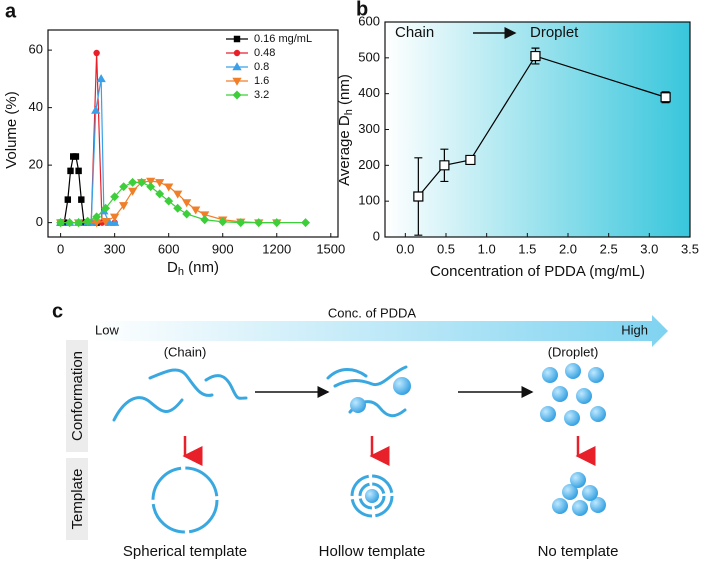  What do you see at coordinates (537, 271) in the screenshot?
I see `x-axis-label: Concentration of PDDA (mg/mL)` at bounding box center [537, 271].